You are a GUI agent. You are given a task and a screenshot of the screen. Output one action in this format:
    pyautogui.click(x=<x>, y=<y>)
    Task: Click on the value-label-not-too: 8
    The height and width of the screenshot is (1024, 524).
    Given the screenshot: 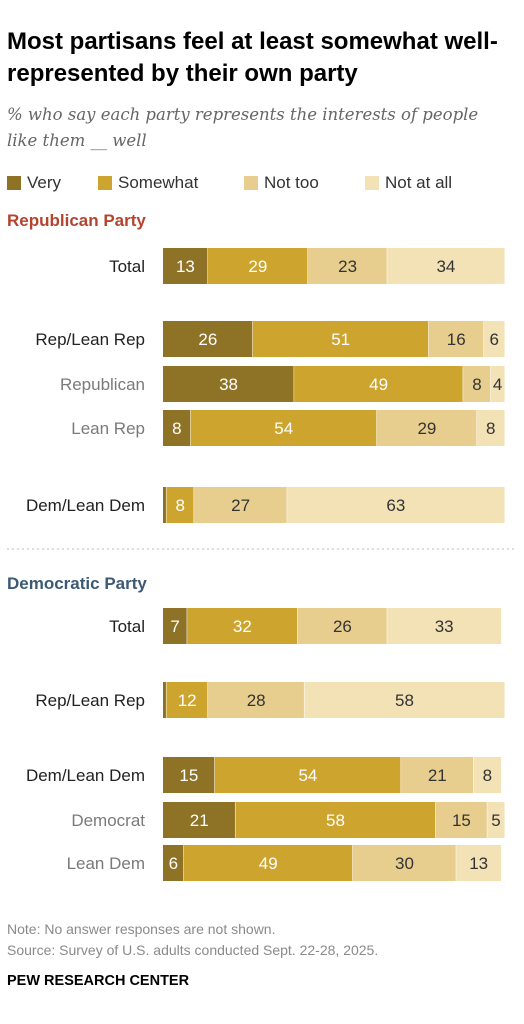 What is the action you would take?
    pyautogui.click(x=476, y=384)
    